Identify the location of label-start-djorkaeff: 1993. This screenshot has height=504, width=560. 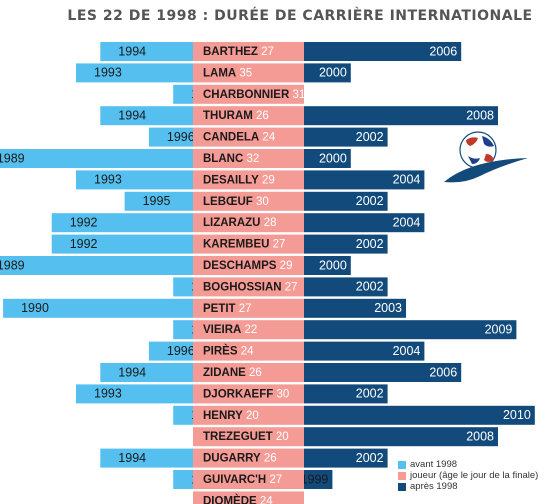
(108, 394).